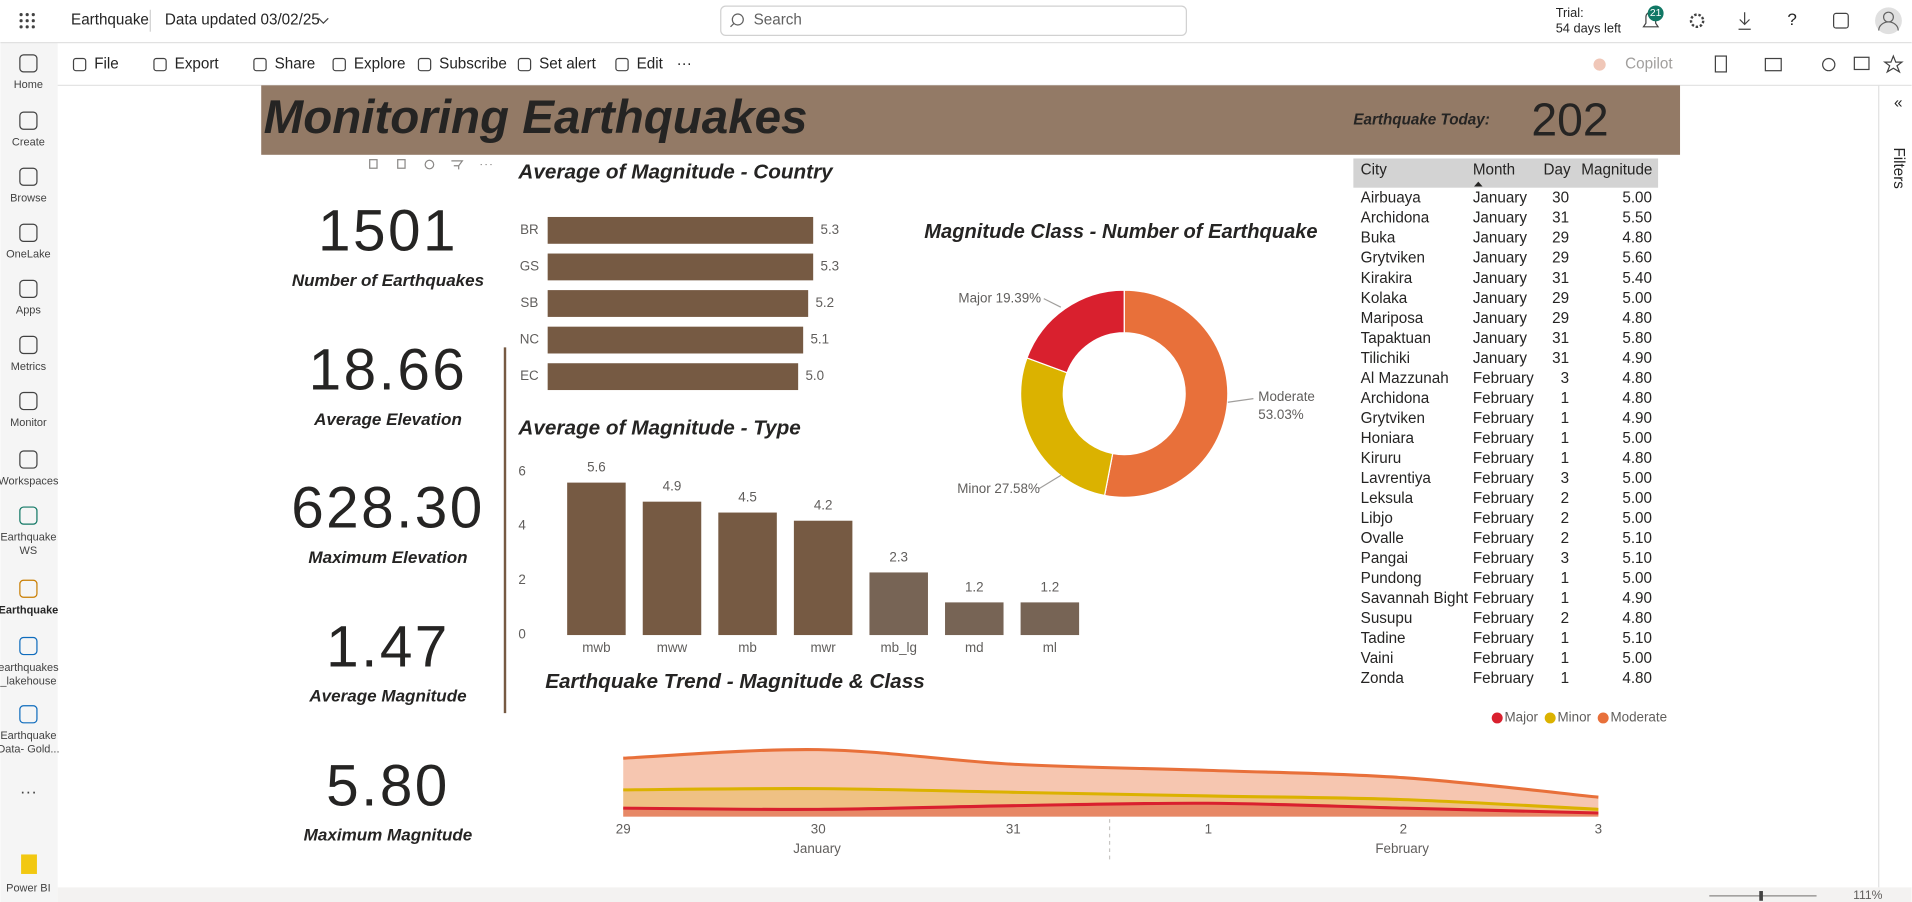 This screenshot has height=902, width=1912. Describe the element at coordinates (242, 20) in the screenshot. I see `data-updated: Data updated 03/02/25` at that location.